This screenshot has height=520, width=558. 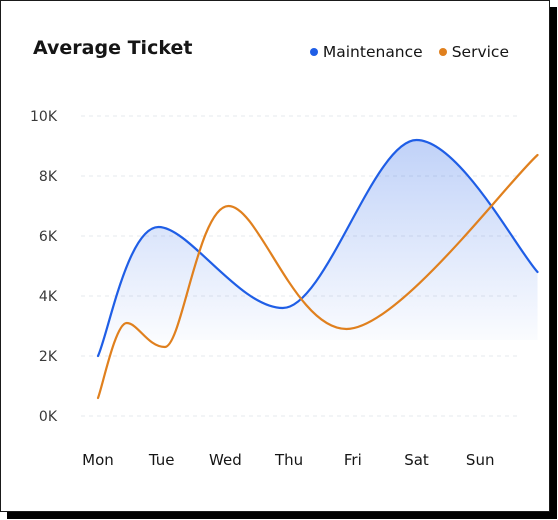 I want to click on chart-legend: Maintenance Service, so click(x=409, y=52).